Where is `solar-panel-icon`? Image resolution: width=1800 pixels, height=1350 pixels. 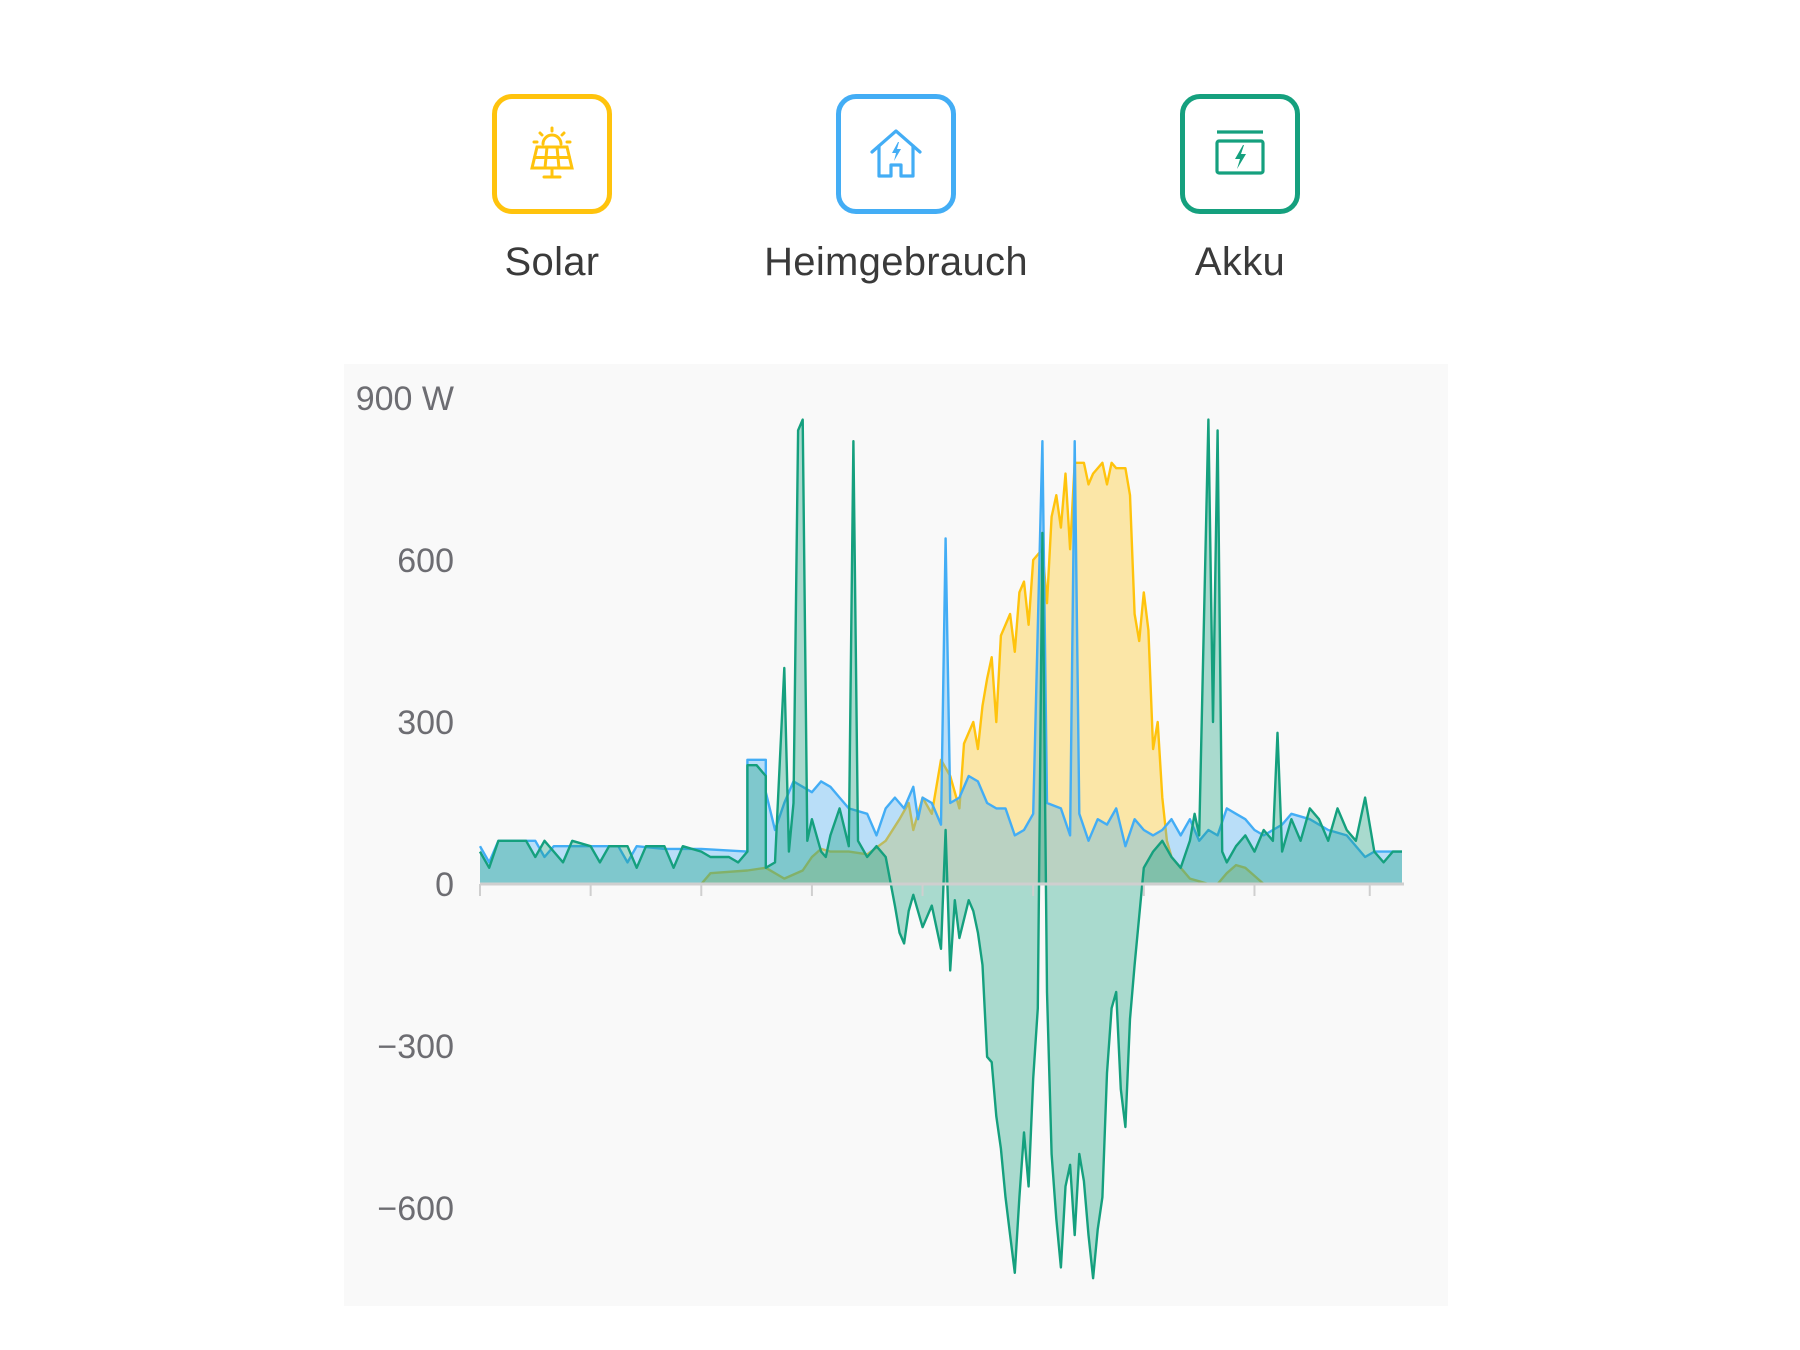
solar-panel-icon is located at coordinates (552, 154).